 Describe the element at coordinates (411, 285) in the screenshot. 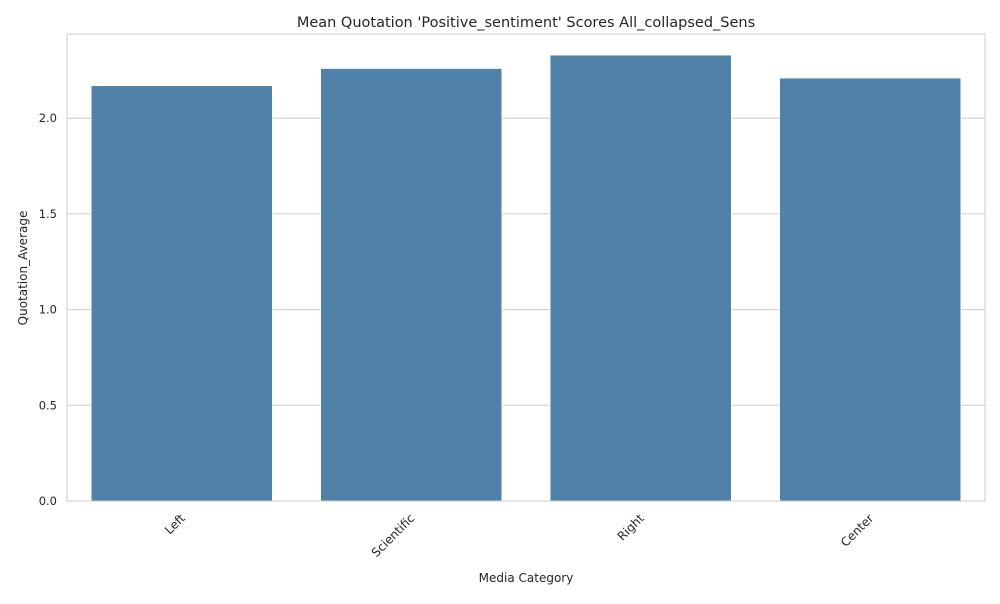

I see `bar-scientific` at that location.